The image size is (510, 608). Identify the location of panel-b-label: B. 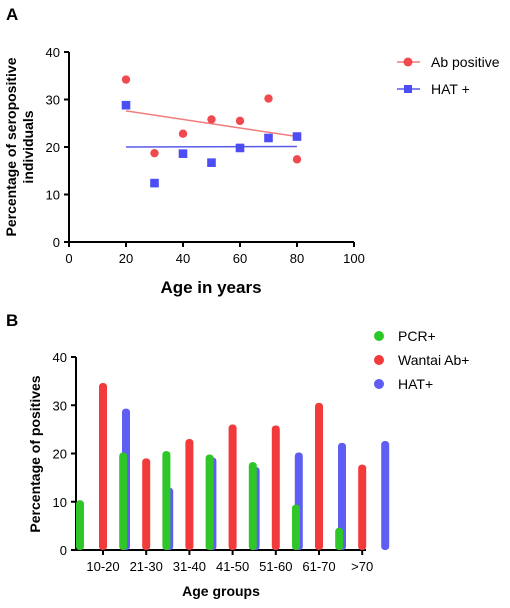
(12, 320).